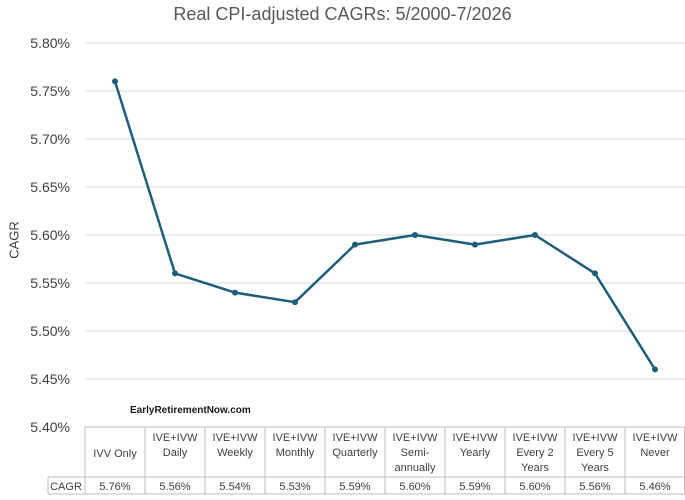  Describe the element at coordinates (295, 453) in the screenshot. I see `x-tick-label: Monthly` at that location.